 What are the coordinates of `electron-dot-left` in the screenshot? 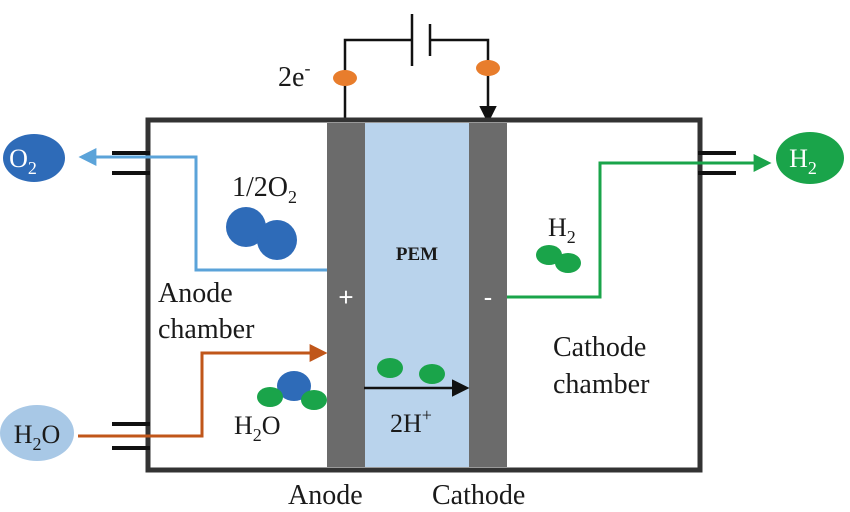 It's located at (345, 78).